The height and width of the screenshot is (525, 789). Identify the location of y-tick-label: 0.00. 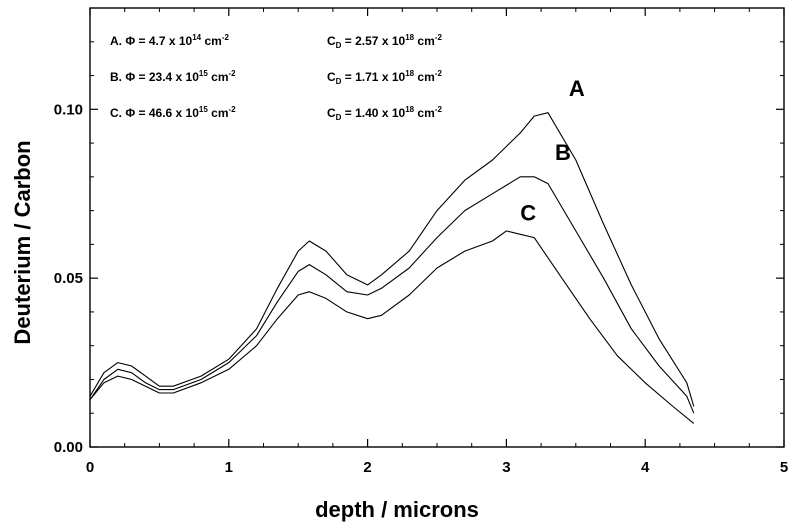
(68, 447).